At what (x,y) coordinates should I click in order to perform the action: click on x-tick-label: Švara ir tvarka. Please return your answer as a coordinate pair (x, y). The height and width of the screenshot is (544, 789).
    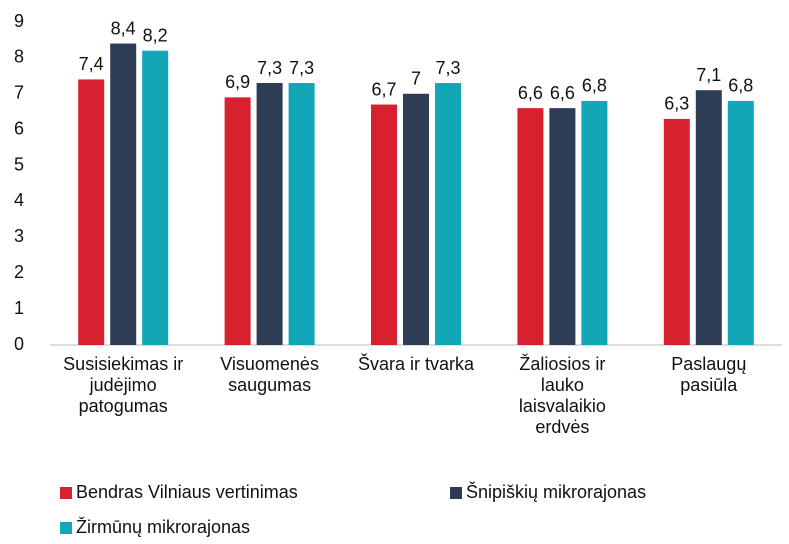
    Looking at the image, I should click on (416, 364).